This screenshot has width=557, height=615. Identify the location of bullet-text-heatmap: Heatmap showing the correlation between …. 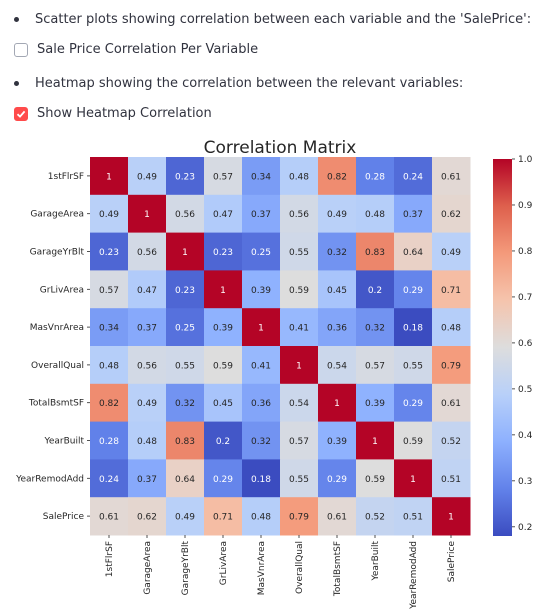
(249, 83).